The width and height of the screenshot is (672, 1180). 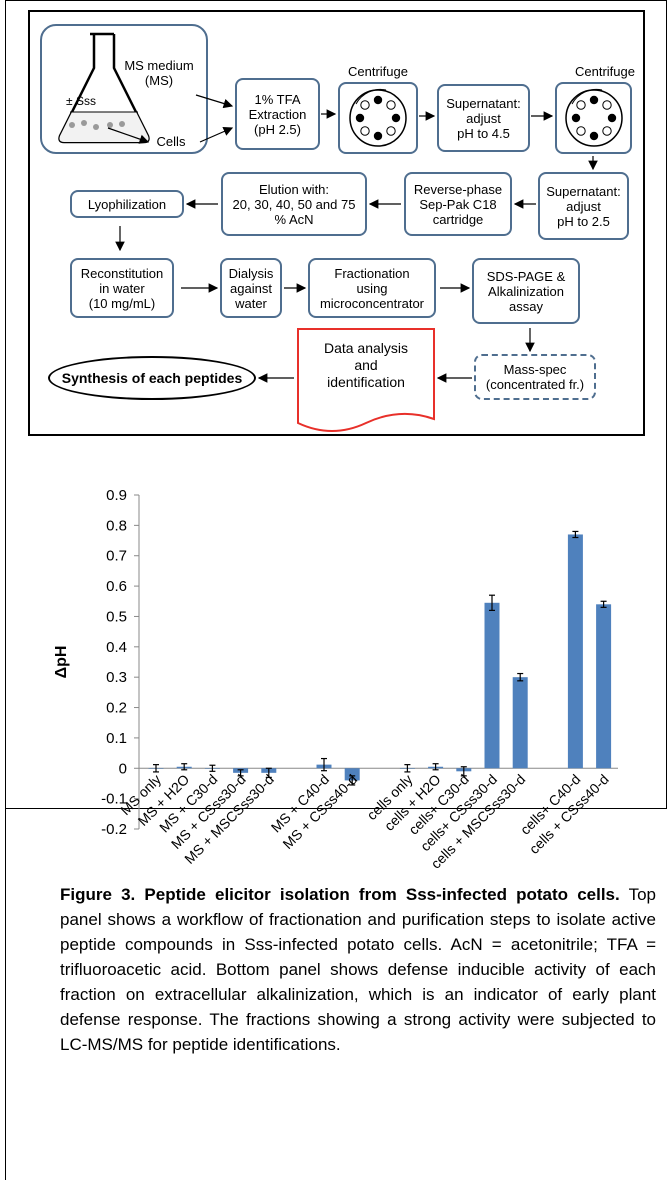 What do you see at coordinates (171, 141) in the screenshot?
I see `cells-label: Cells` at bounding box center [171, 141].